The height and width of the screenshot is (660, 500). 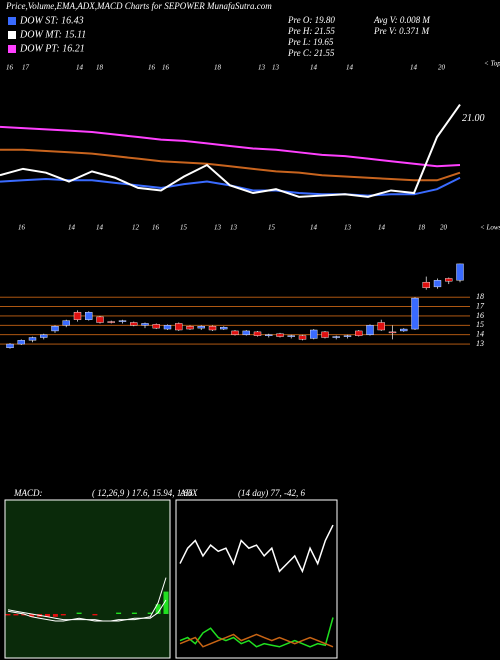 I want to click on price-annotation: 21.00, so click(x=473, y=118).